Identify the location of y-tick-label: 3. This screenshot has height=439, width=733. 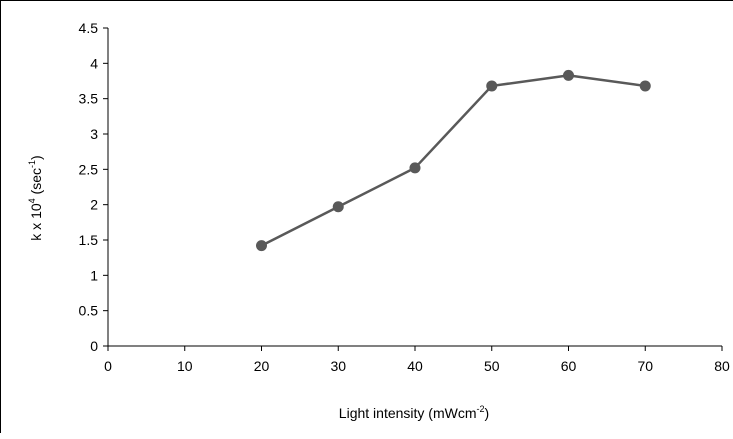
(94, 134).